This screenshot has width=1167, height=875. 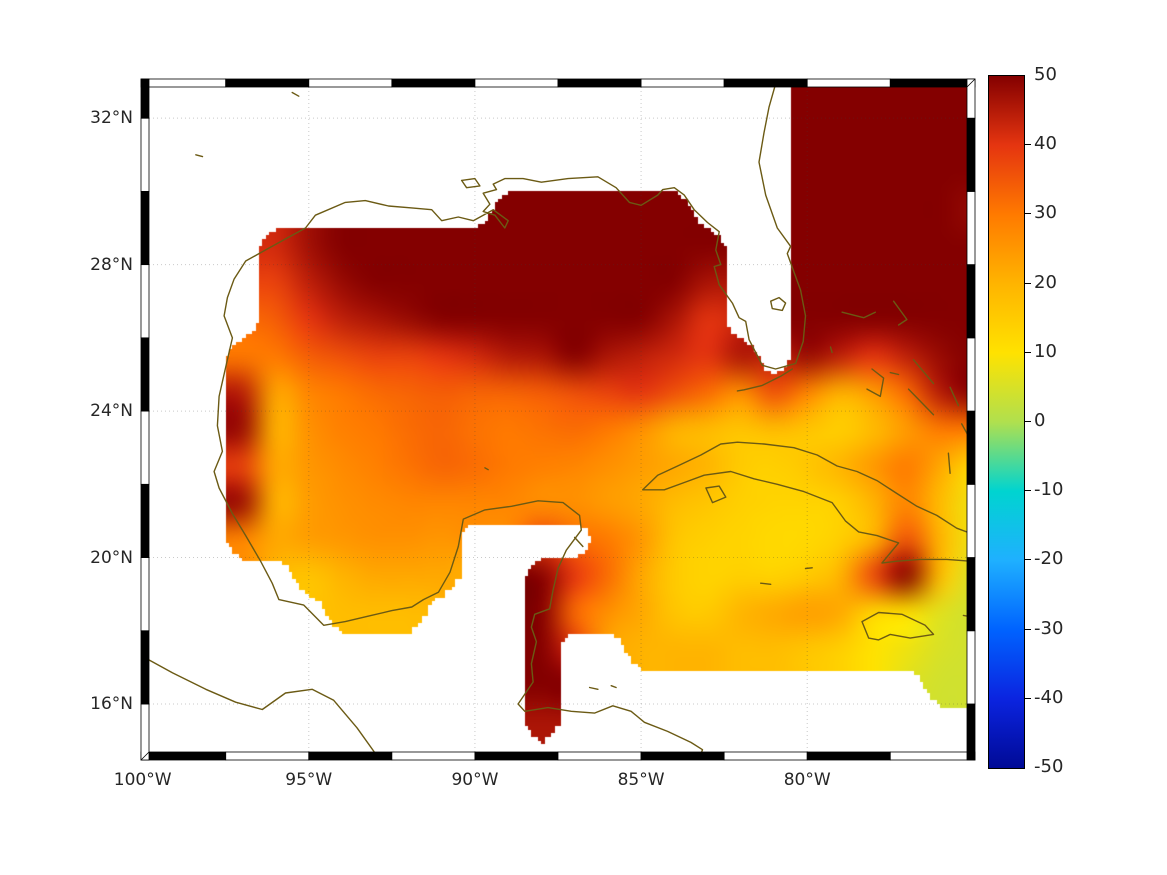 I want to click on colorbar-tick-label: 30, so click(x=1045, y=213).